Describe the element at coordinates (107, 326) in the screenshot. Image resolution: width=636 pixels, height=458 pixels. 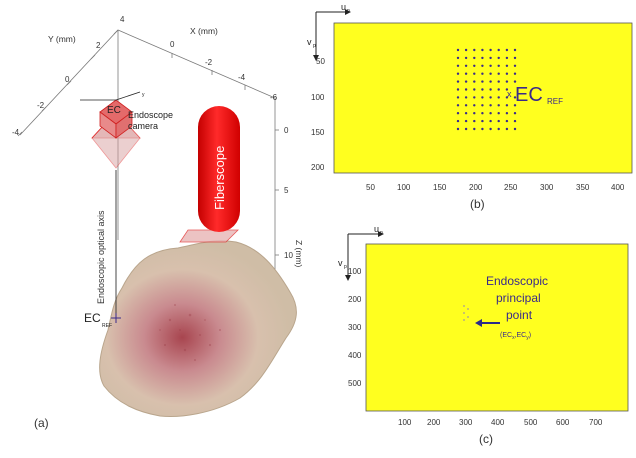
I see `ec-ref-subscript: REF` at that location.